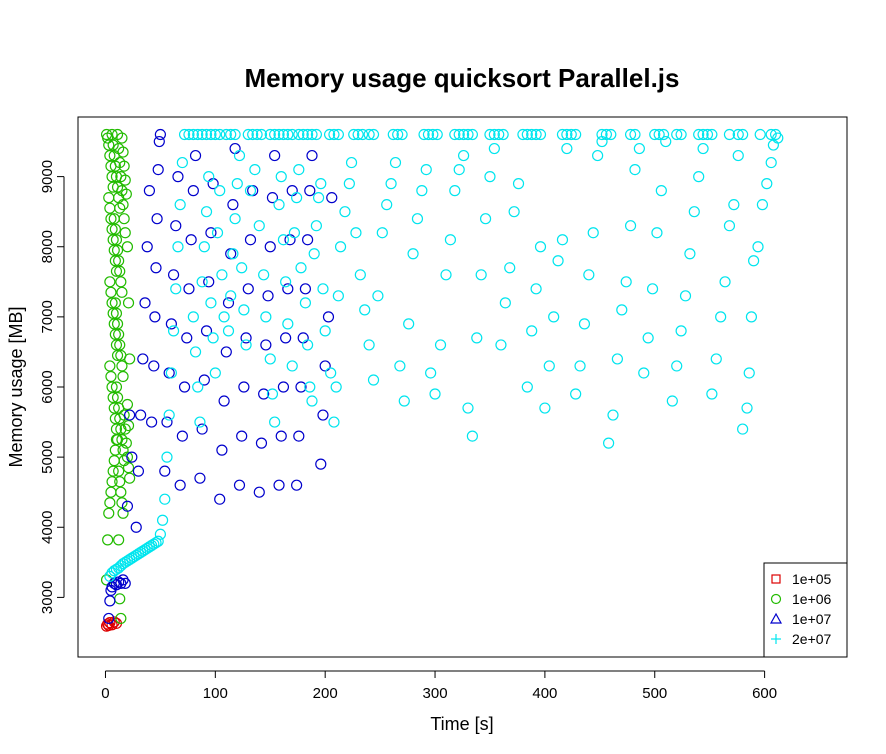 This screenshot has height=754, width=886. Describe the element at coordinates (47, 527) in the screenshot. I see `y-tick-label: 4000` at that location.